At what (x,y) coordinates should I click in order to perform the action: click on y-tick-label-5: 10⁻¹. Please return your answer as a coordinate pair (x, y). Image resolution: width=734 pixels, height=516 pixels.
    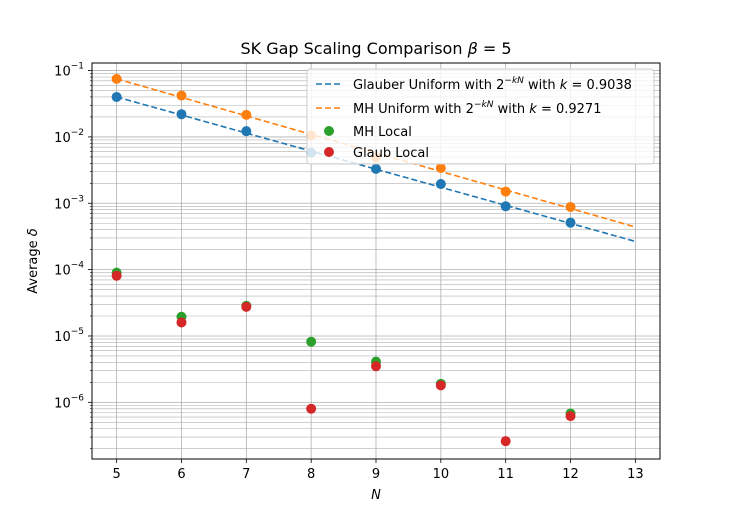
    Looking at the image, I should click on (69, 71).